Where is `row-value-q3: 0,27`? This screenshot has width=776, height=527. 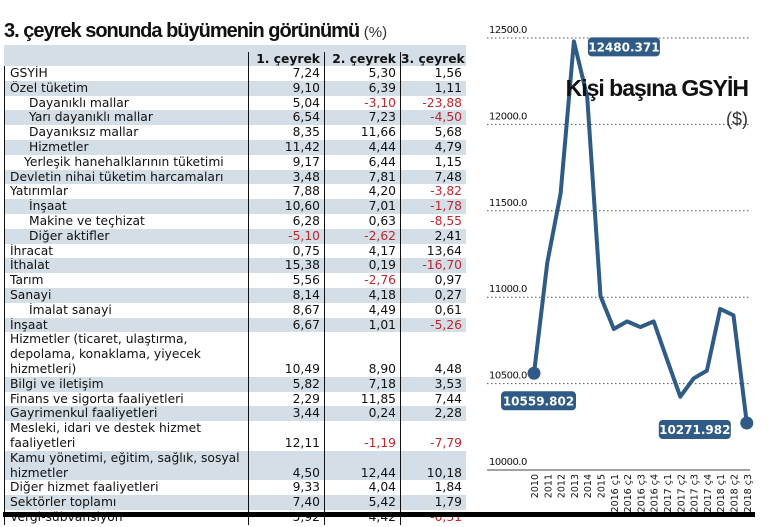
row-value-q3: 0,27 is located at coordinates (433, 295).